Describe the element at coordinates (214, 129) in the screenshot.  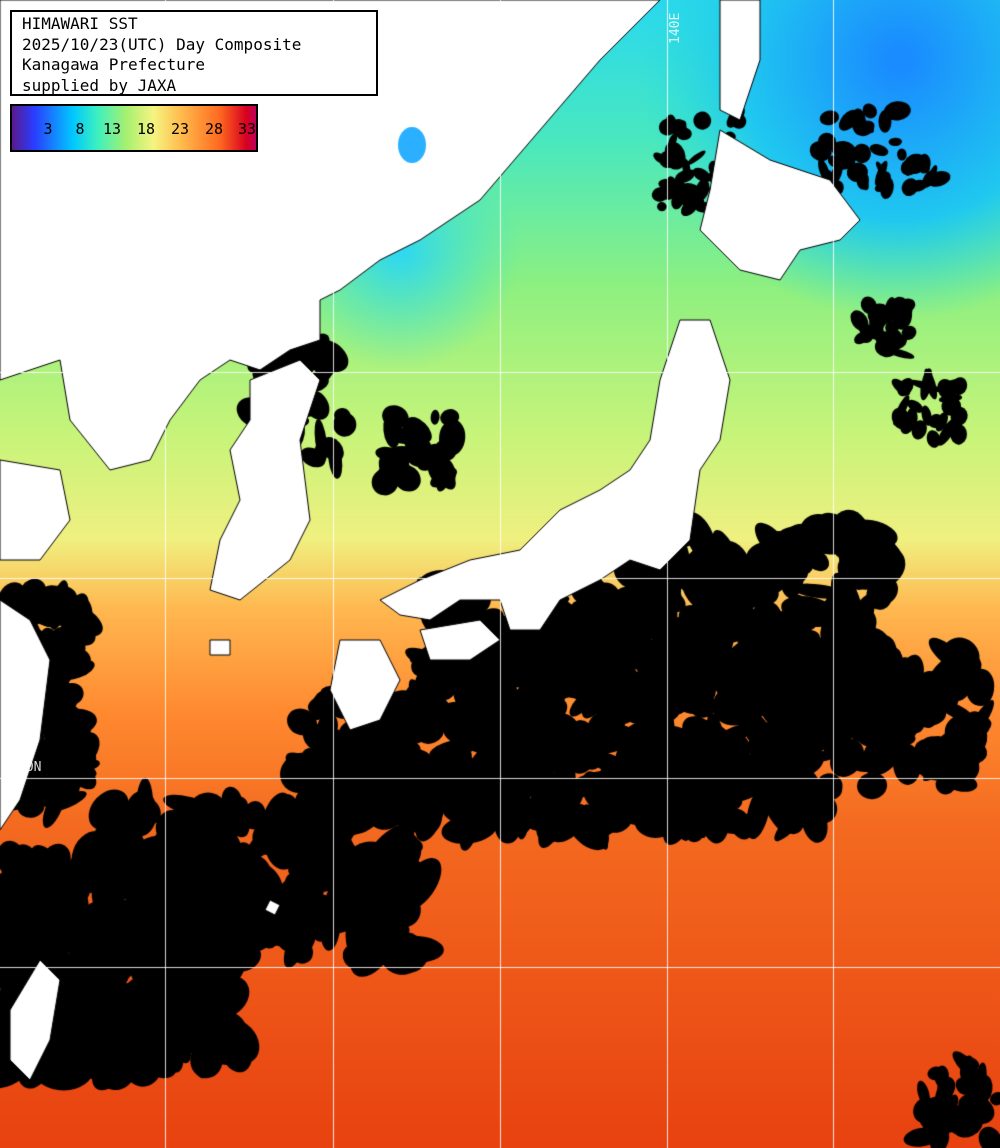
I see `colorbar-tick: 28` at that location.